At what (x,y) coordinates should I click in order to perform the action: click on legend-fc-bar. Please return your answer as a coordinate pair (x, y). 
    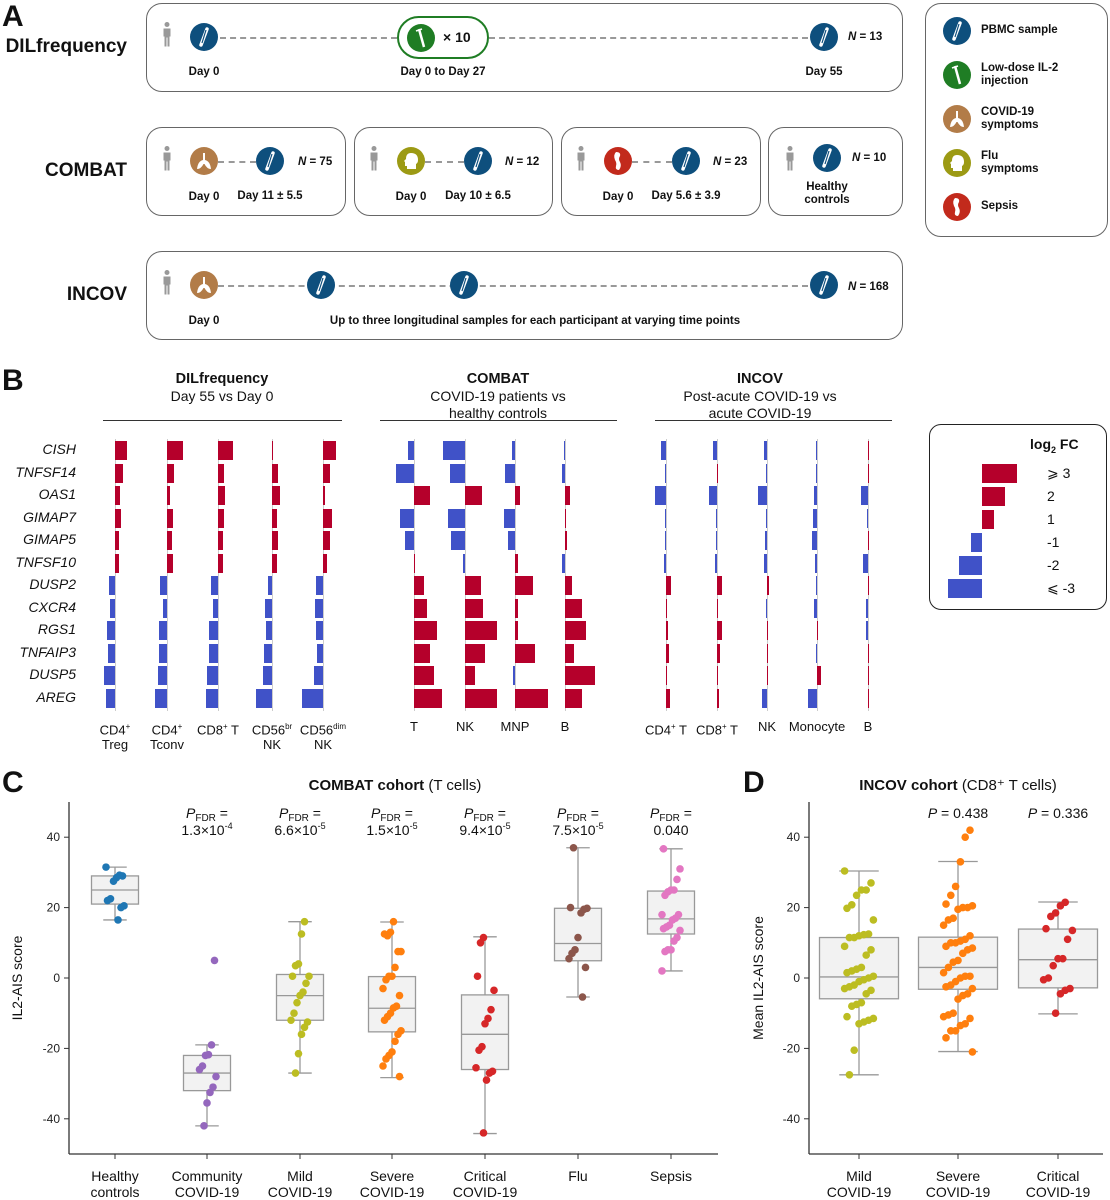
    Looking at the image, I should click on (988, 519).